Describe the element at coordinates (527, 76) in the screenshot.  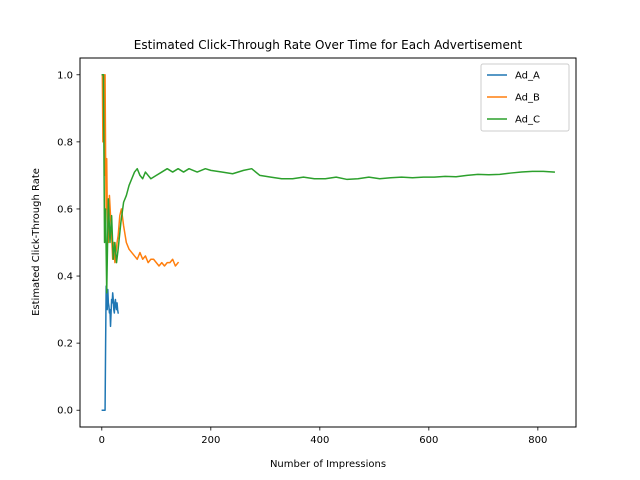
I see `legend-label: Ad_A` at that location.